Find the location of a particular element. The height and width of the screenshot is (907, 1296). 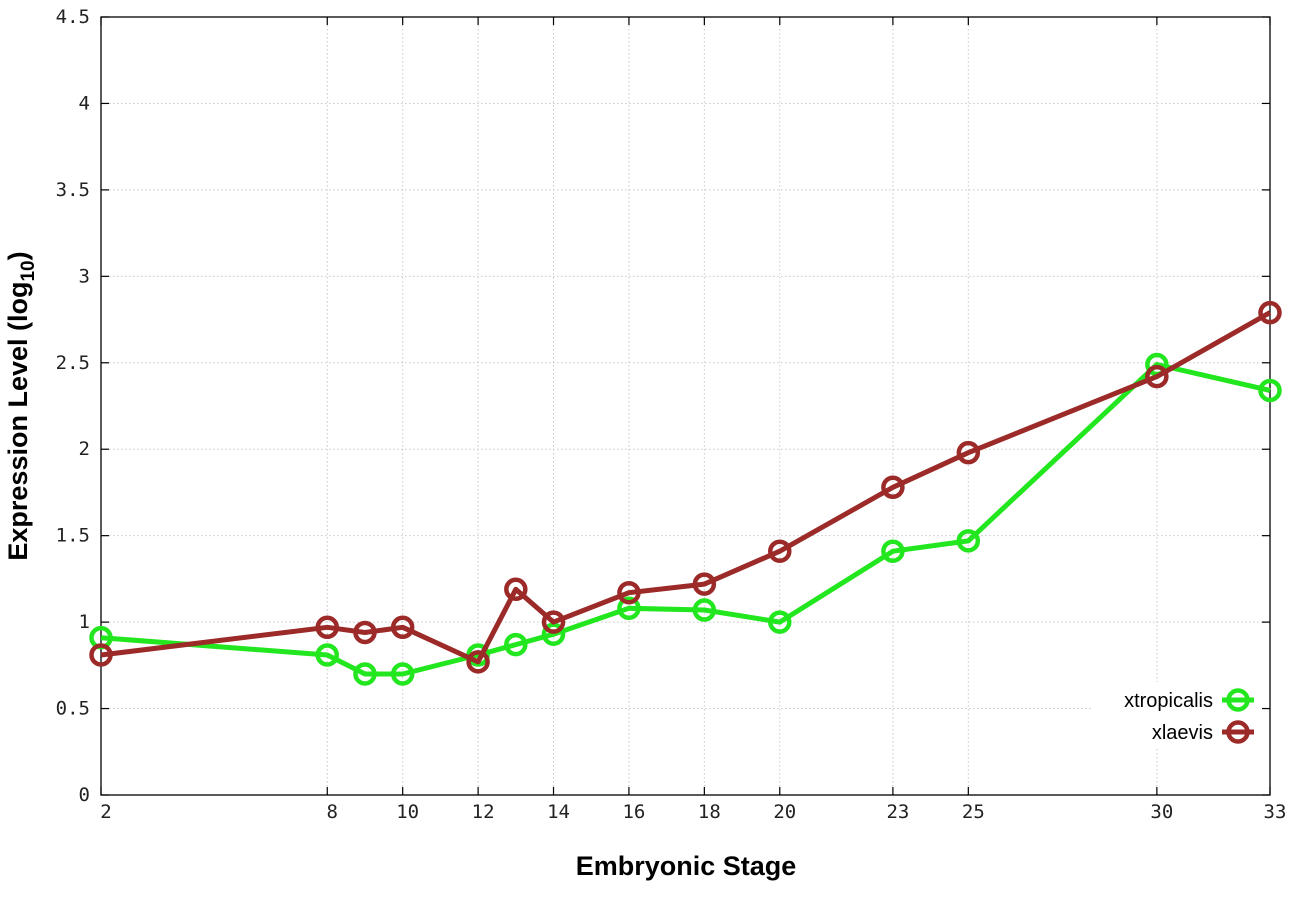

y-tick-label: 0.5 is located at coordinates (73, 709).